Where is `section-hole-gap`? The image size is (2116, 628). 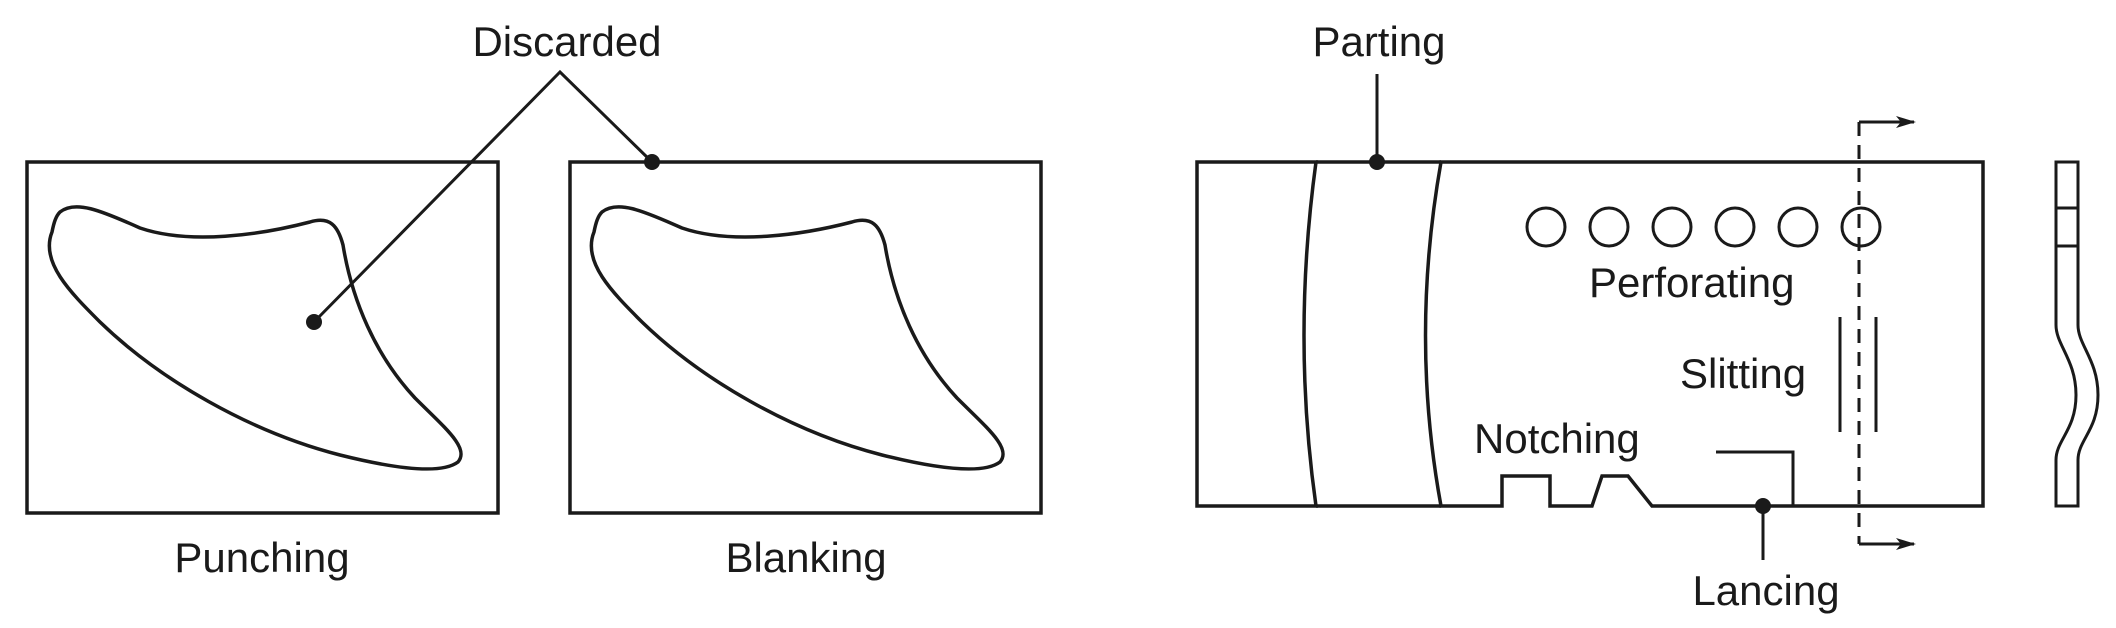 section-hole-gap is located at coordinates (2067, 227).